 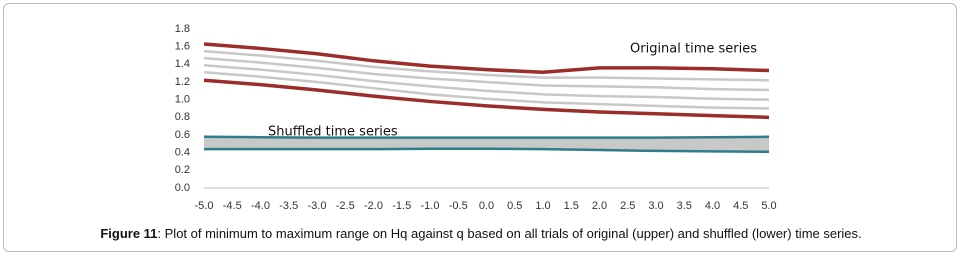 I want to click on x-tick-label: -4.0, so click(x=260, y=206).